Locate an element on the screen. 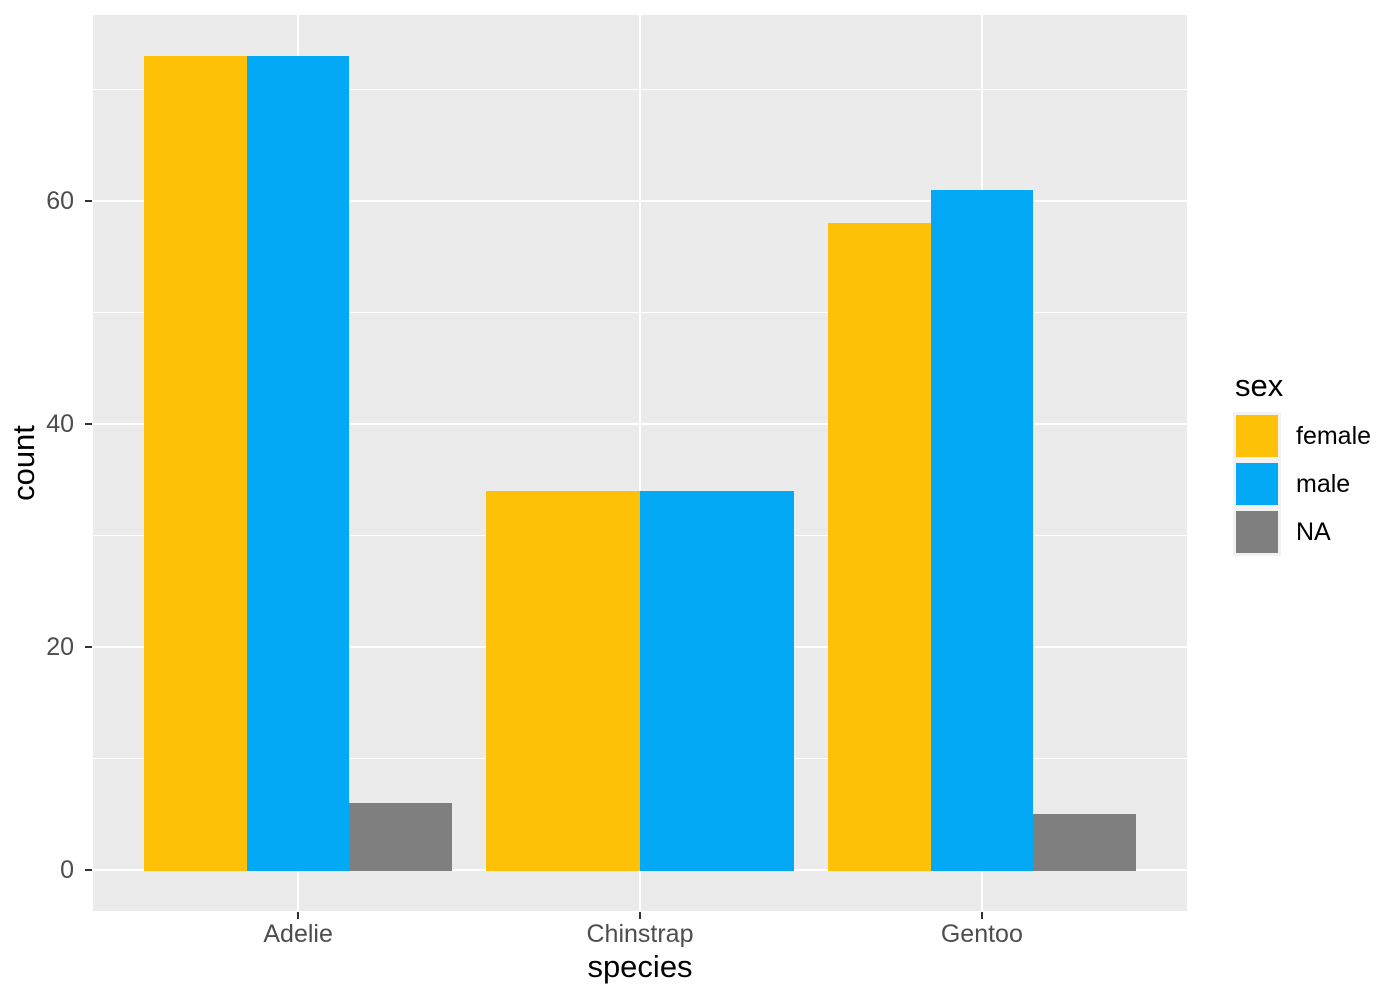  x-tick-label-adelie: Adelie is located at coordinates (298, 934).